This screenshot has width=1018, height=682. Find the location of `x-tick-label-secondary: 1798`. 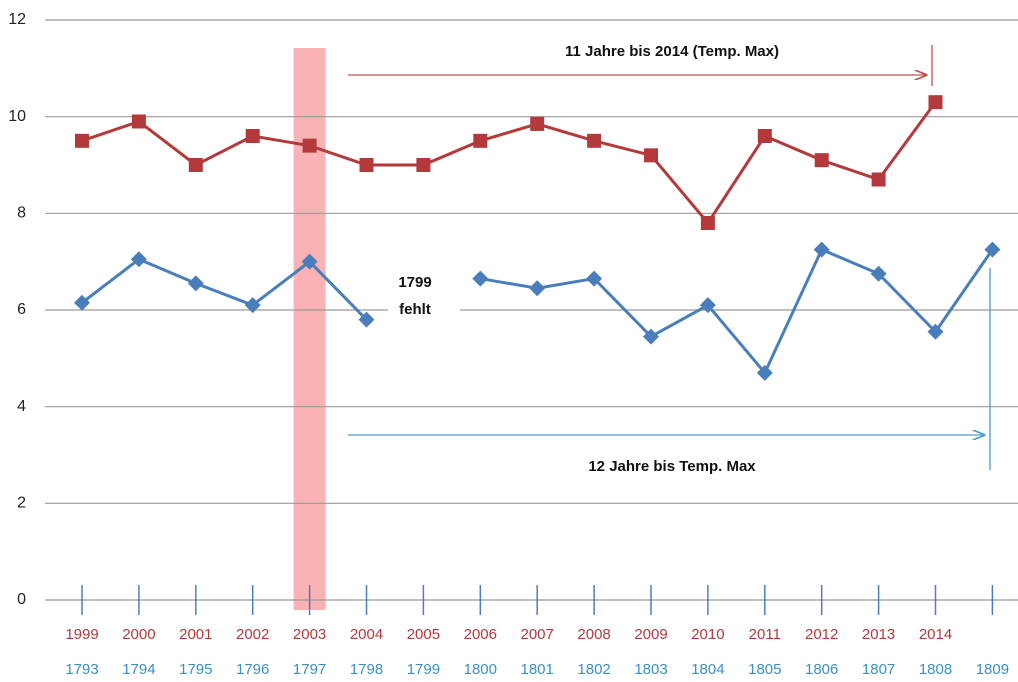

x-tick-label-secondary: 1798 is located at coordinates (366, 669).